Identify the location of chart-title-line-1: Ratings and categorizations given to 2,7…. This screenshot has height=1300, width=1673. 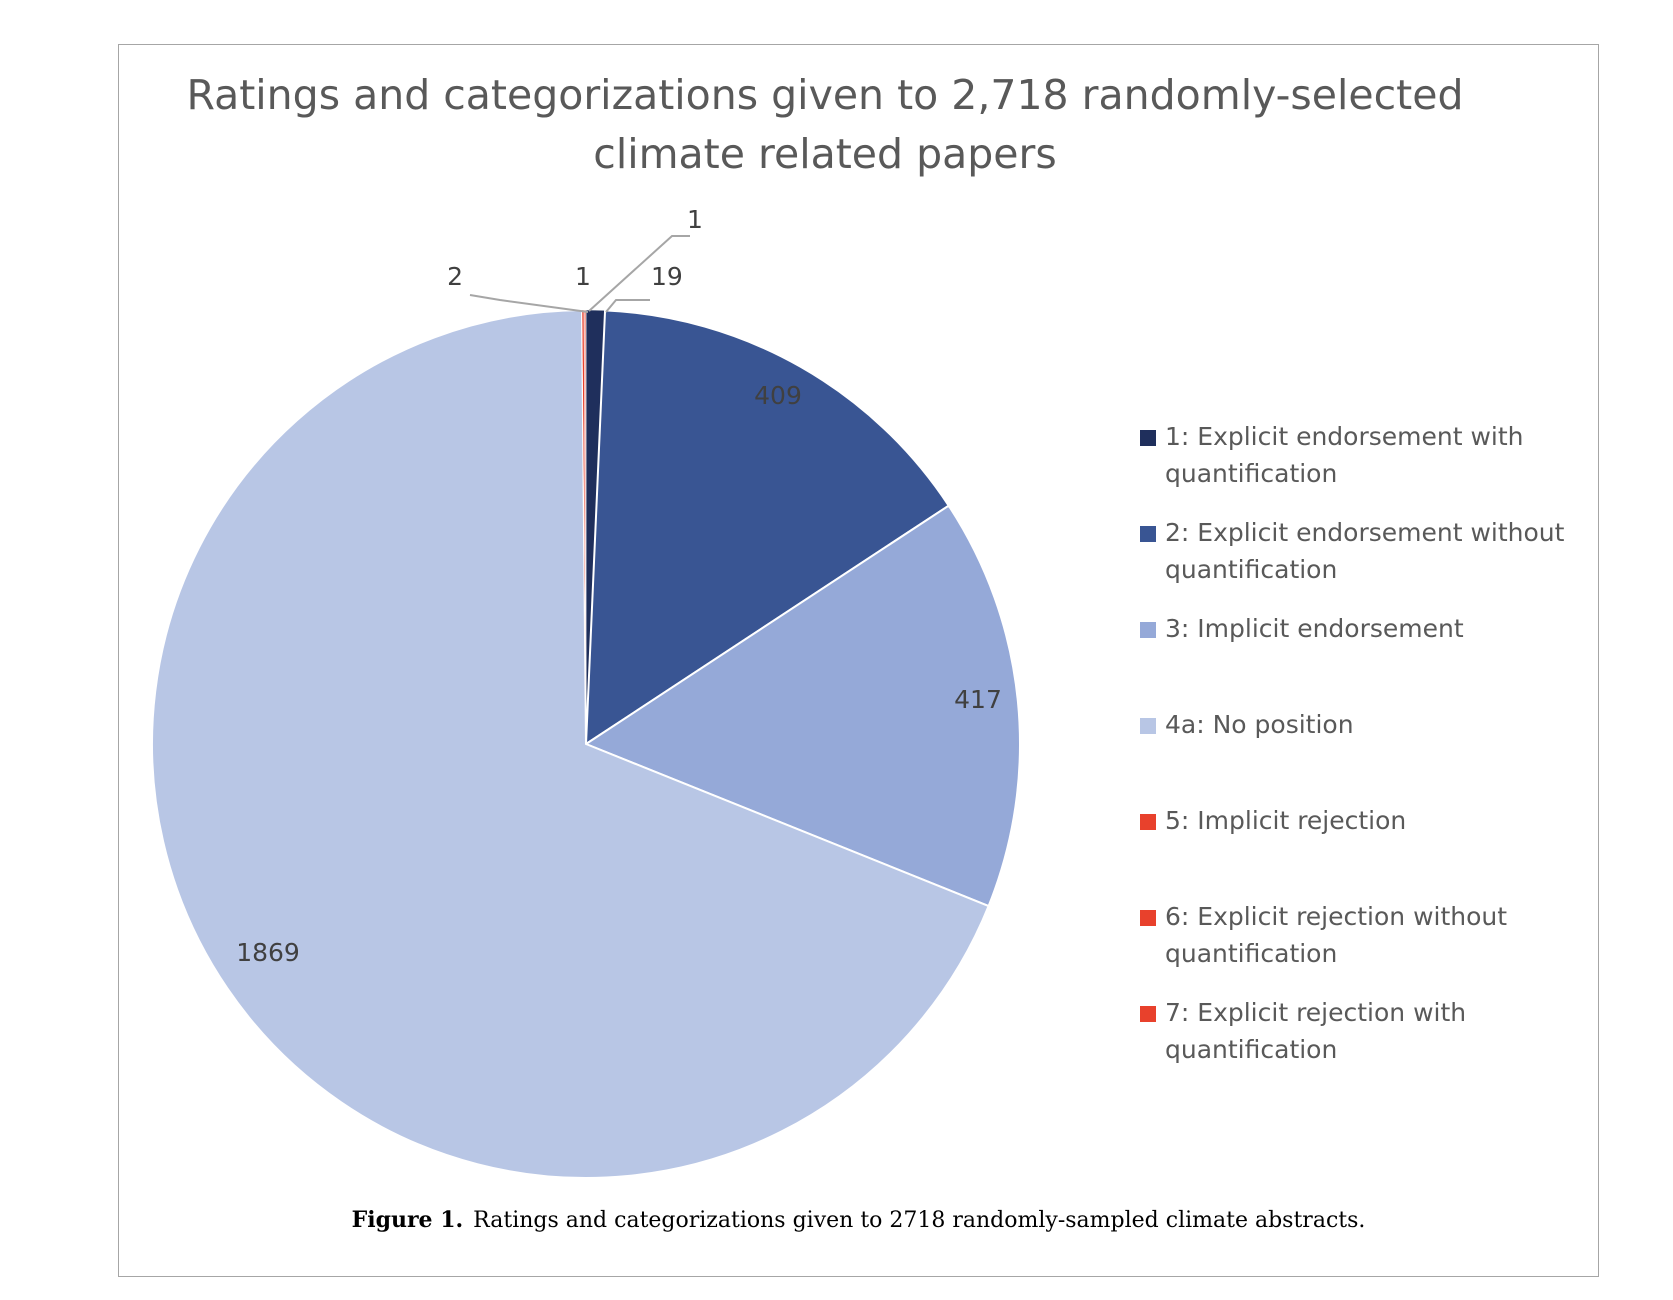
(825, 95).